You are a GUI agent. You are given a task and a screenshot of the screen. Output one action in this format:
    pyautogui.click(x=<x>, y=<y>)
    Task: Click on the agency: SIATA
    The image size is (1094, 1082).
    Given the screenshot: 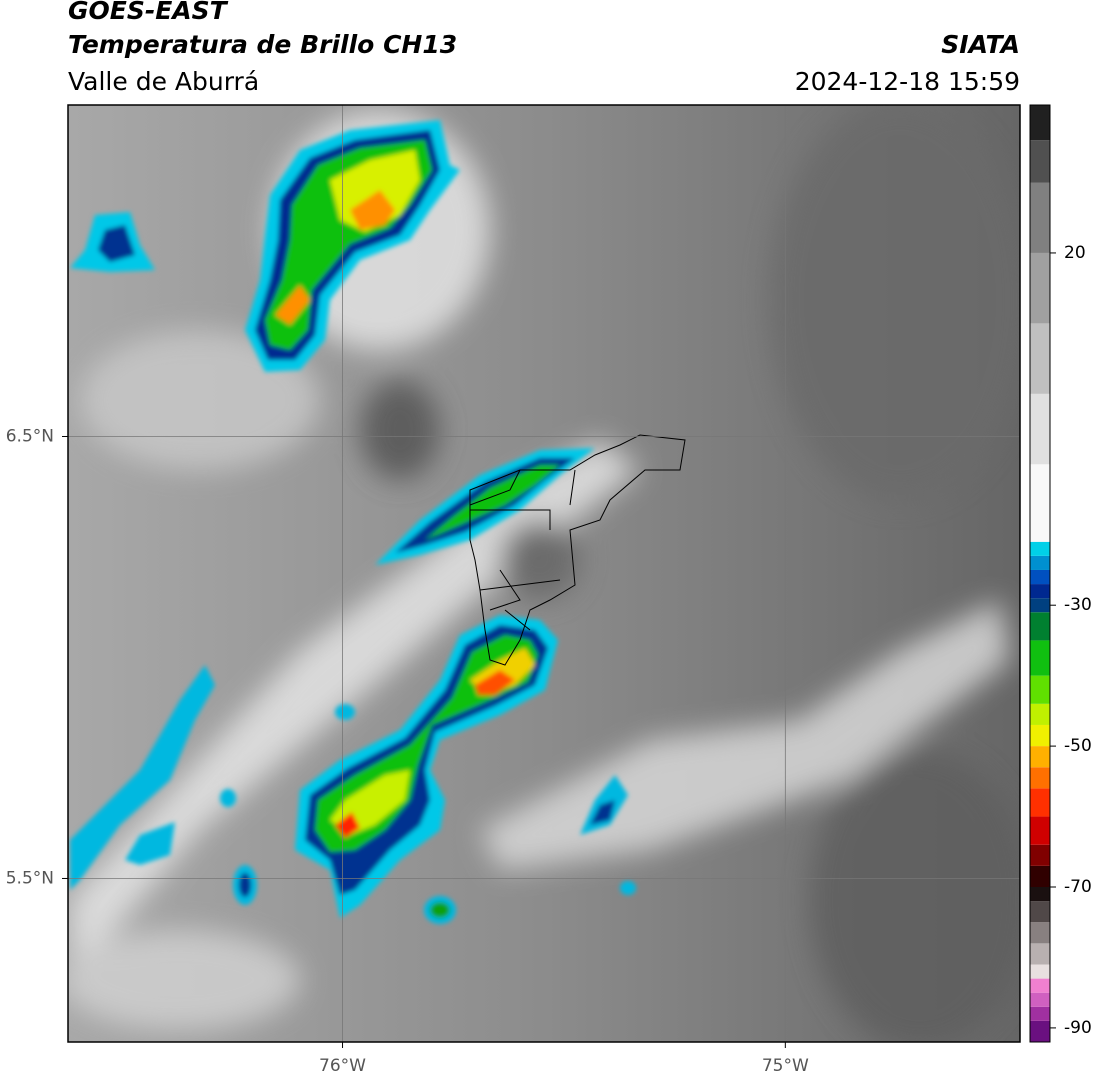 What is the action you would take?
    pyautogui.click(x=980, y=44)
    